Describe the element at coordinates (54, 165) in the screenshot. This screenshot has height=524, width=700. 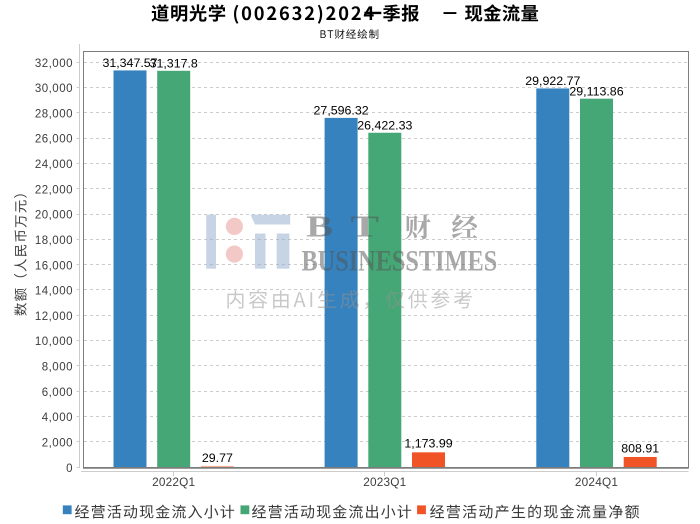
I see `svg-text: 24,000` at that location.